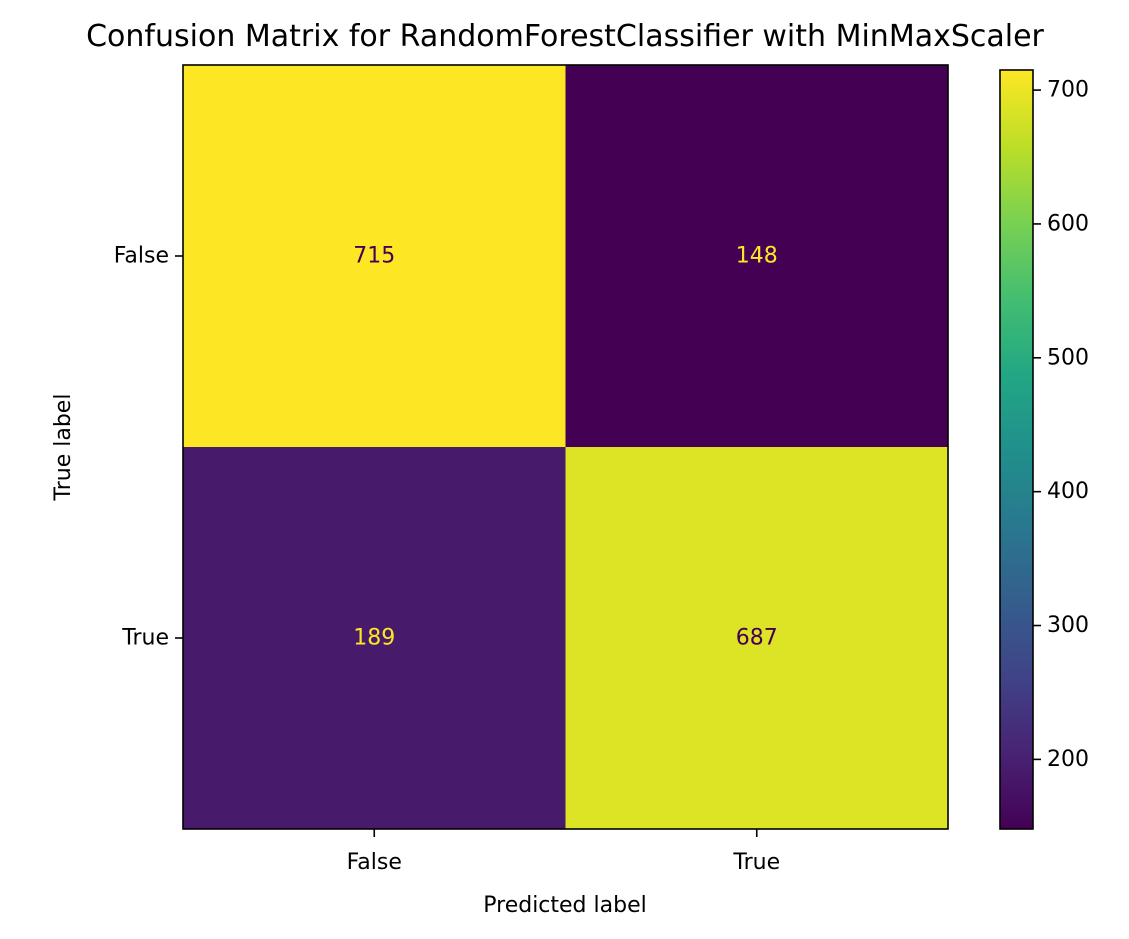 This screenshot has height=939, width=1129. What do you see at coordinates (564, 905) in the screenshot?
I see `x-axis-label: Predicted label` at bounding box center [564, 905].